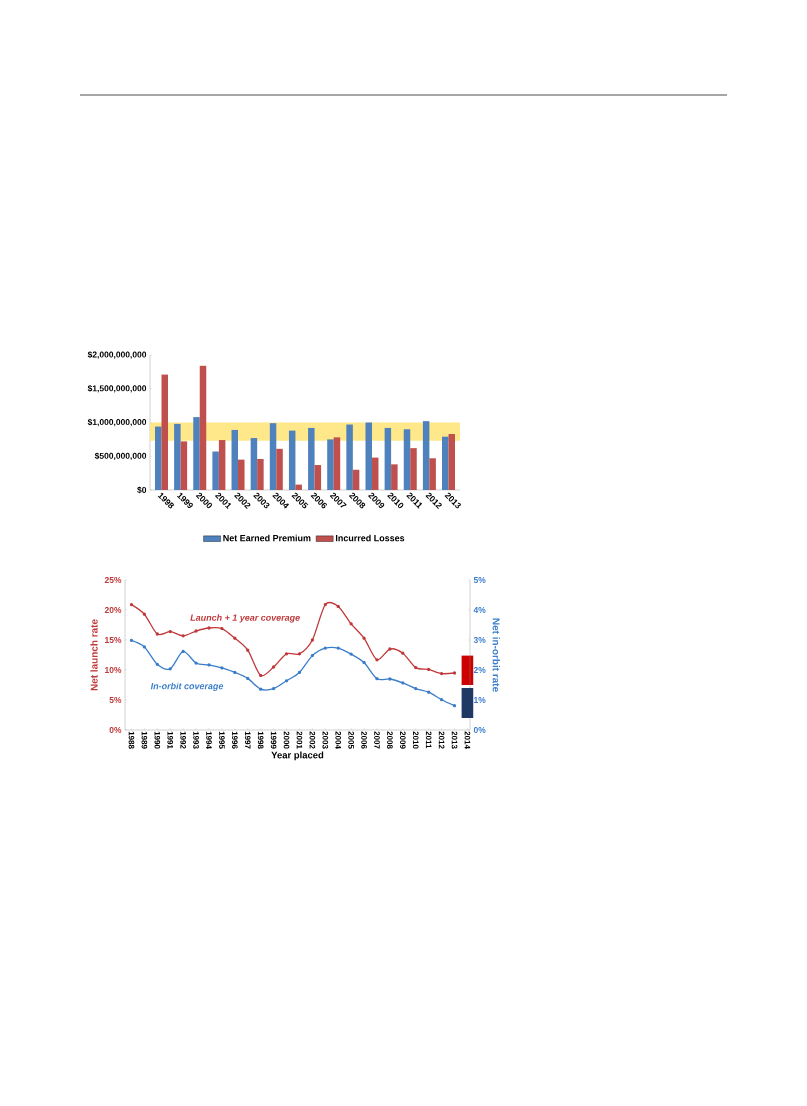  What do you see at coordinates (115, 700) in the screenshot?
I see `y-tick-label: 5%` at bounding box center [115, 700].